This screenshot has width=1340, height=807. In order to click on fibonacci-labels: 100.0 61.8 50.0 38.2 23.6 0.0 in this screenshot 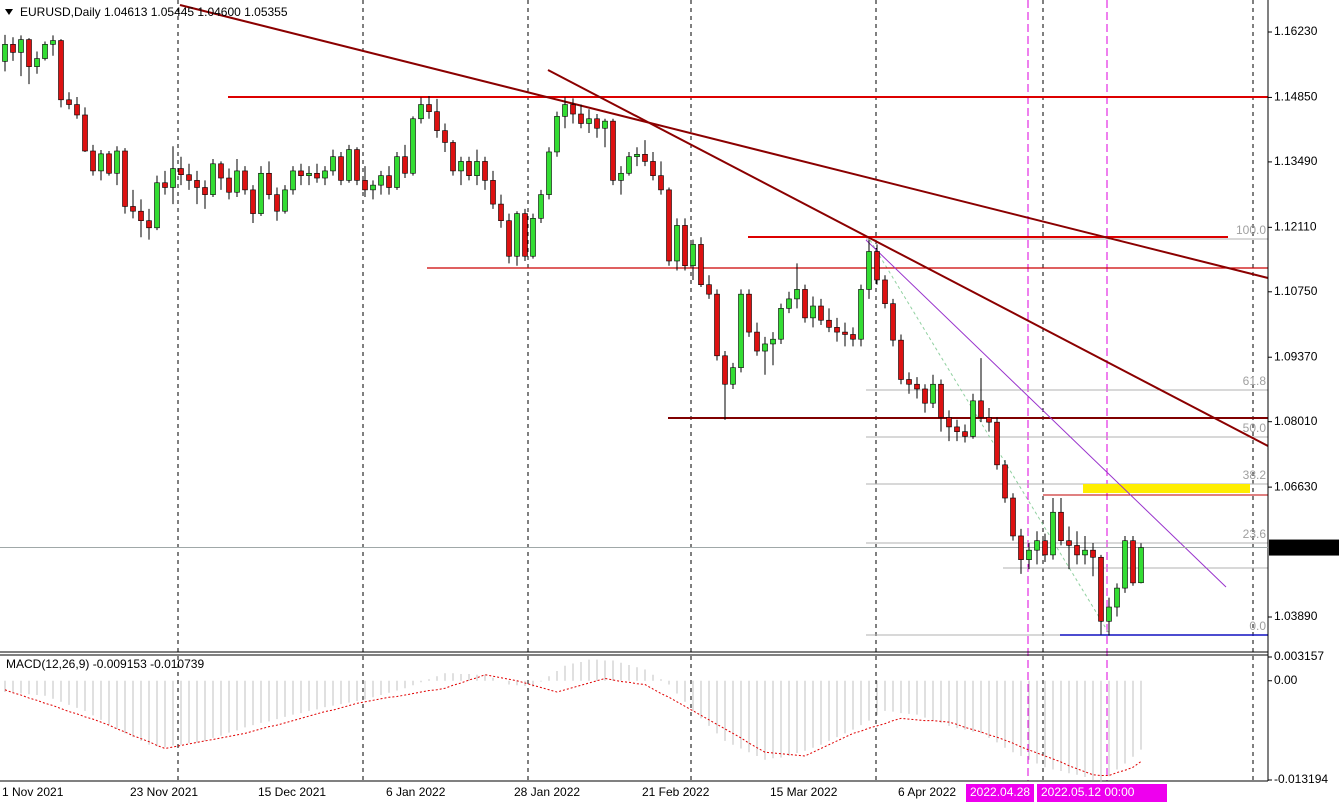, I will do `click(1251, 428)`.